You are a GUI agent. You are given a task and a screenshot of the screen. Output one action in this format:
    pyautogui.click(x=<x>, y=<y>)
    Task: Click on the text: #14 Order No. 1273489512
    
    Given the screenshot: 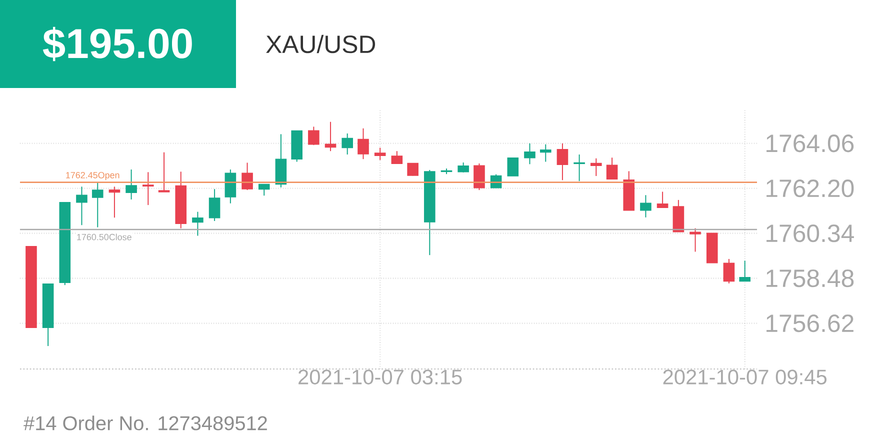 What is the action you would take?
    pyautogui.click(x=145, y=423)
    